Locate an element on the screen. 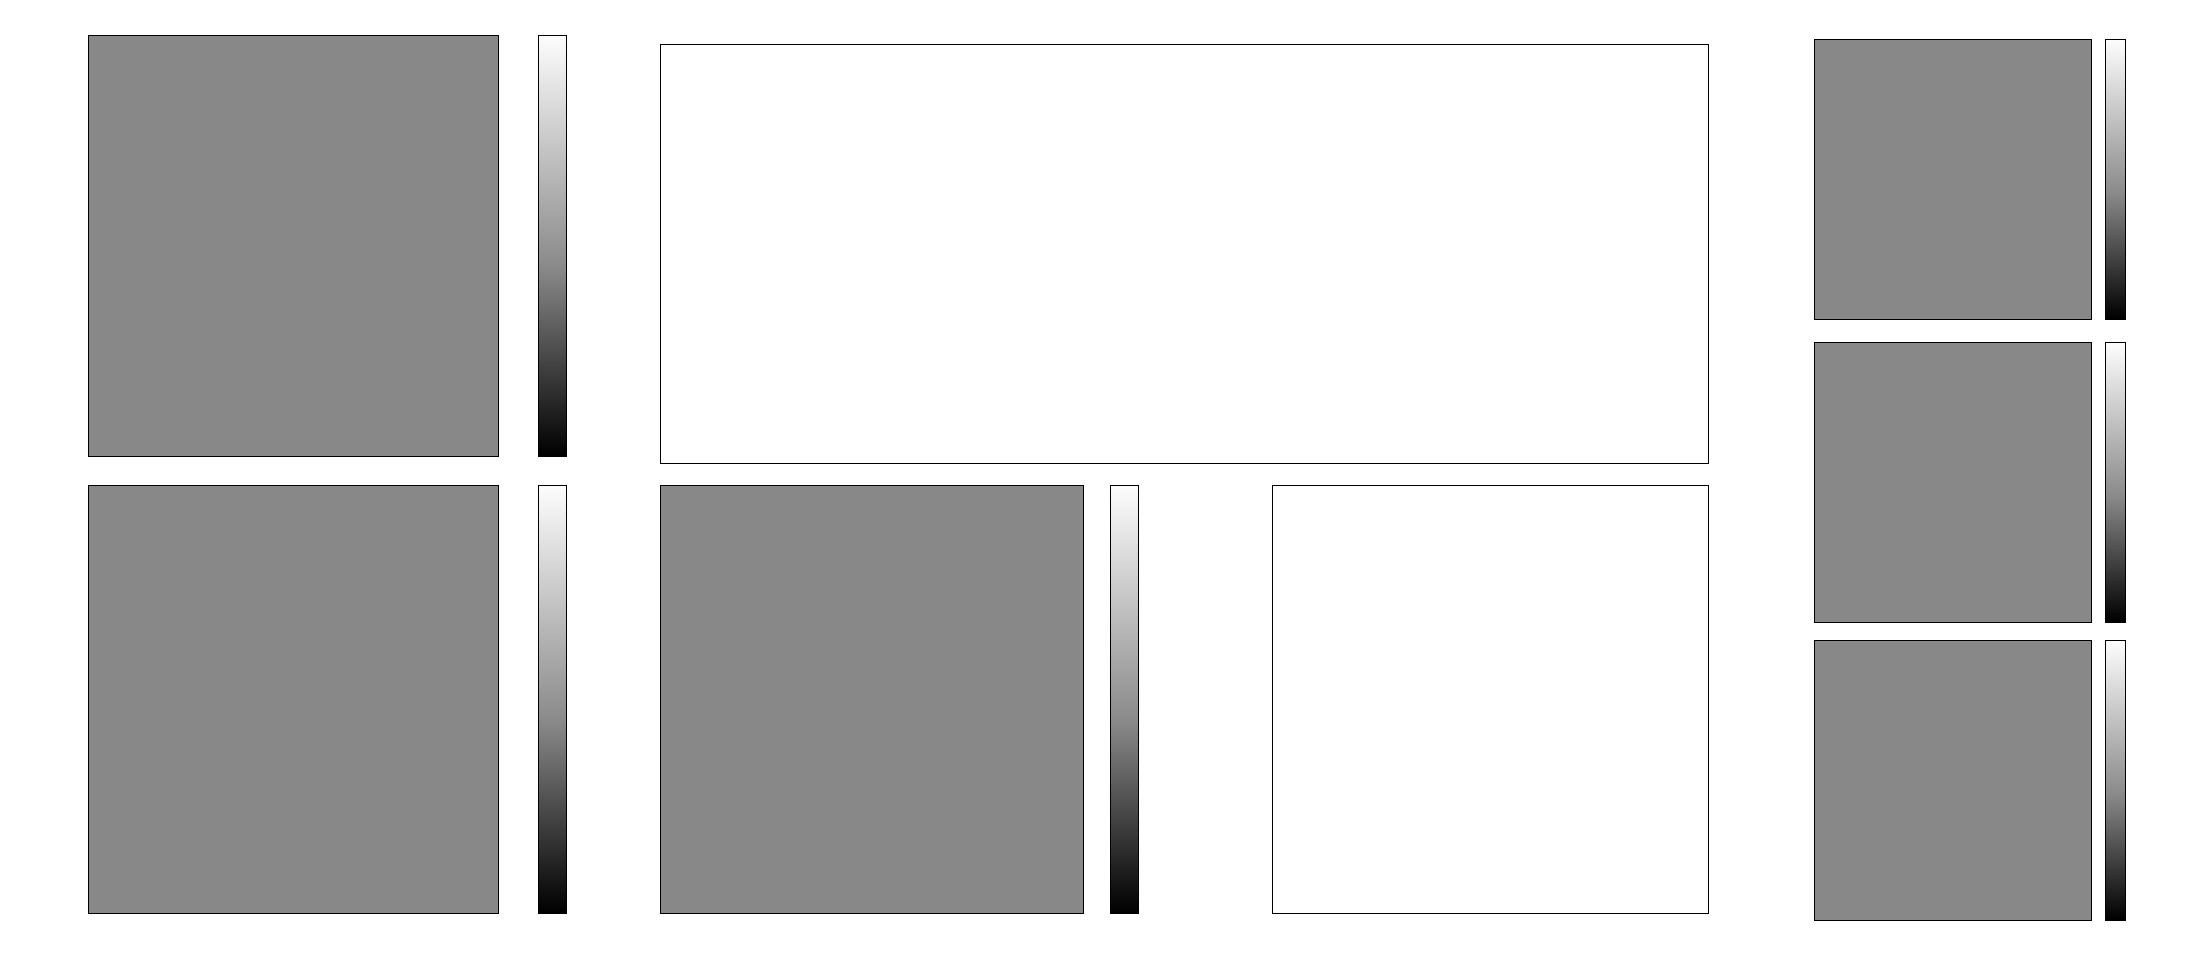 The image size is (2193, 960). rms-colorbar is located at coordinates (2115, 179).